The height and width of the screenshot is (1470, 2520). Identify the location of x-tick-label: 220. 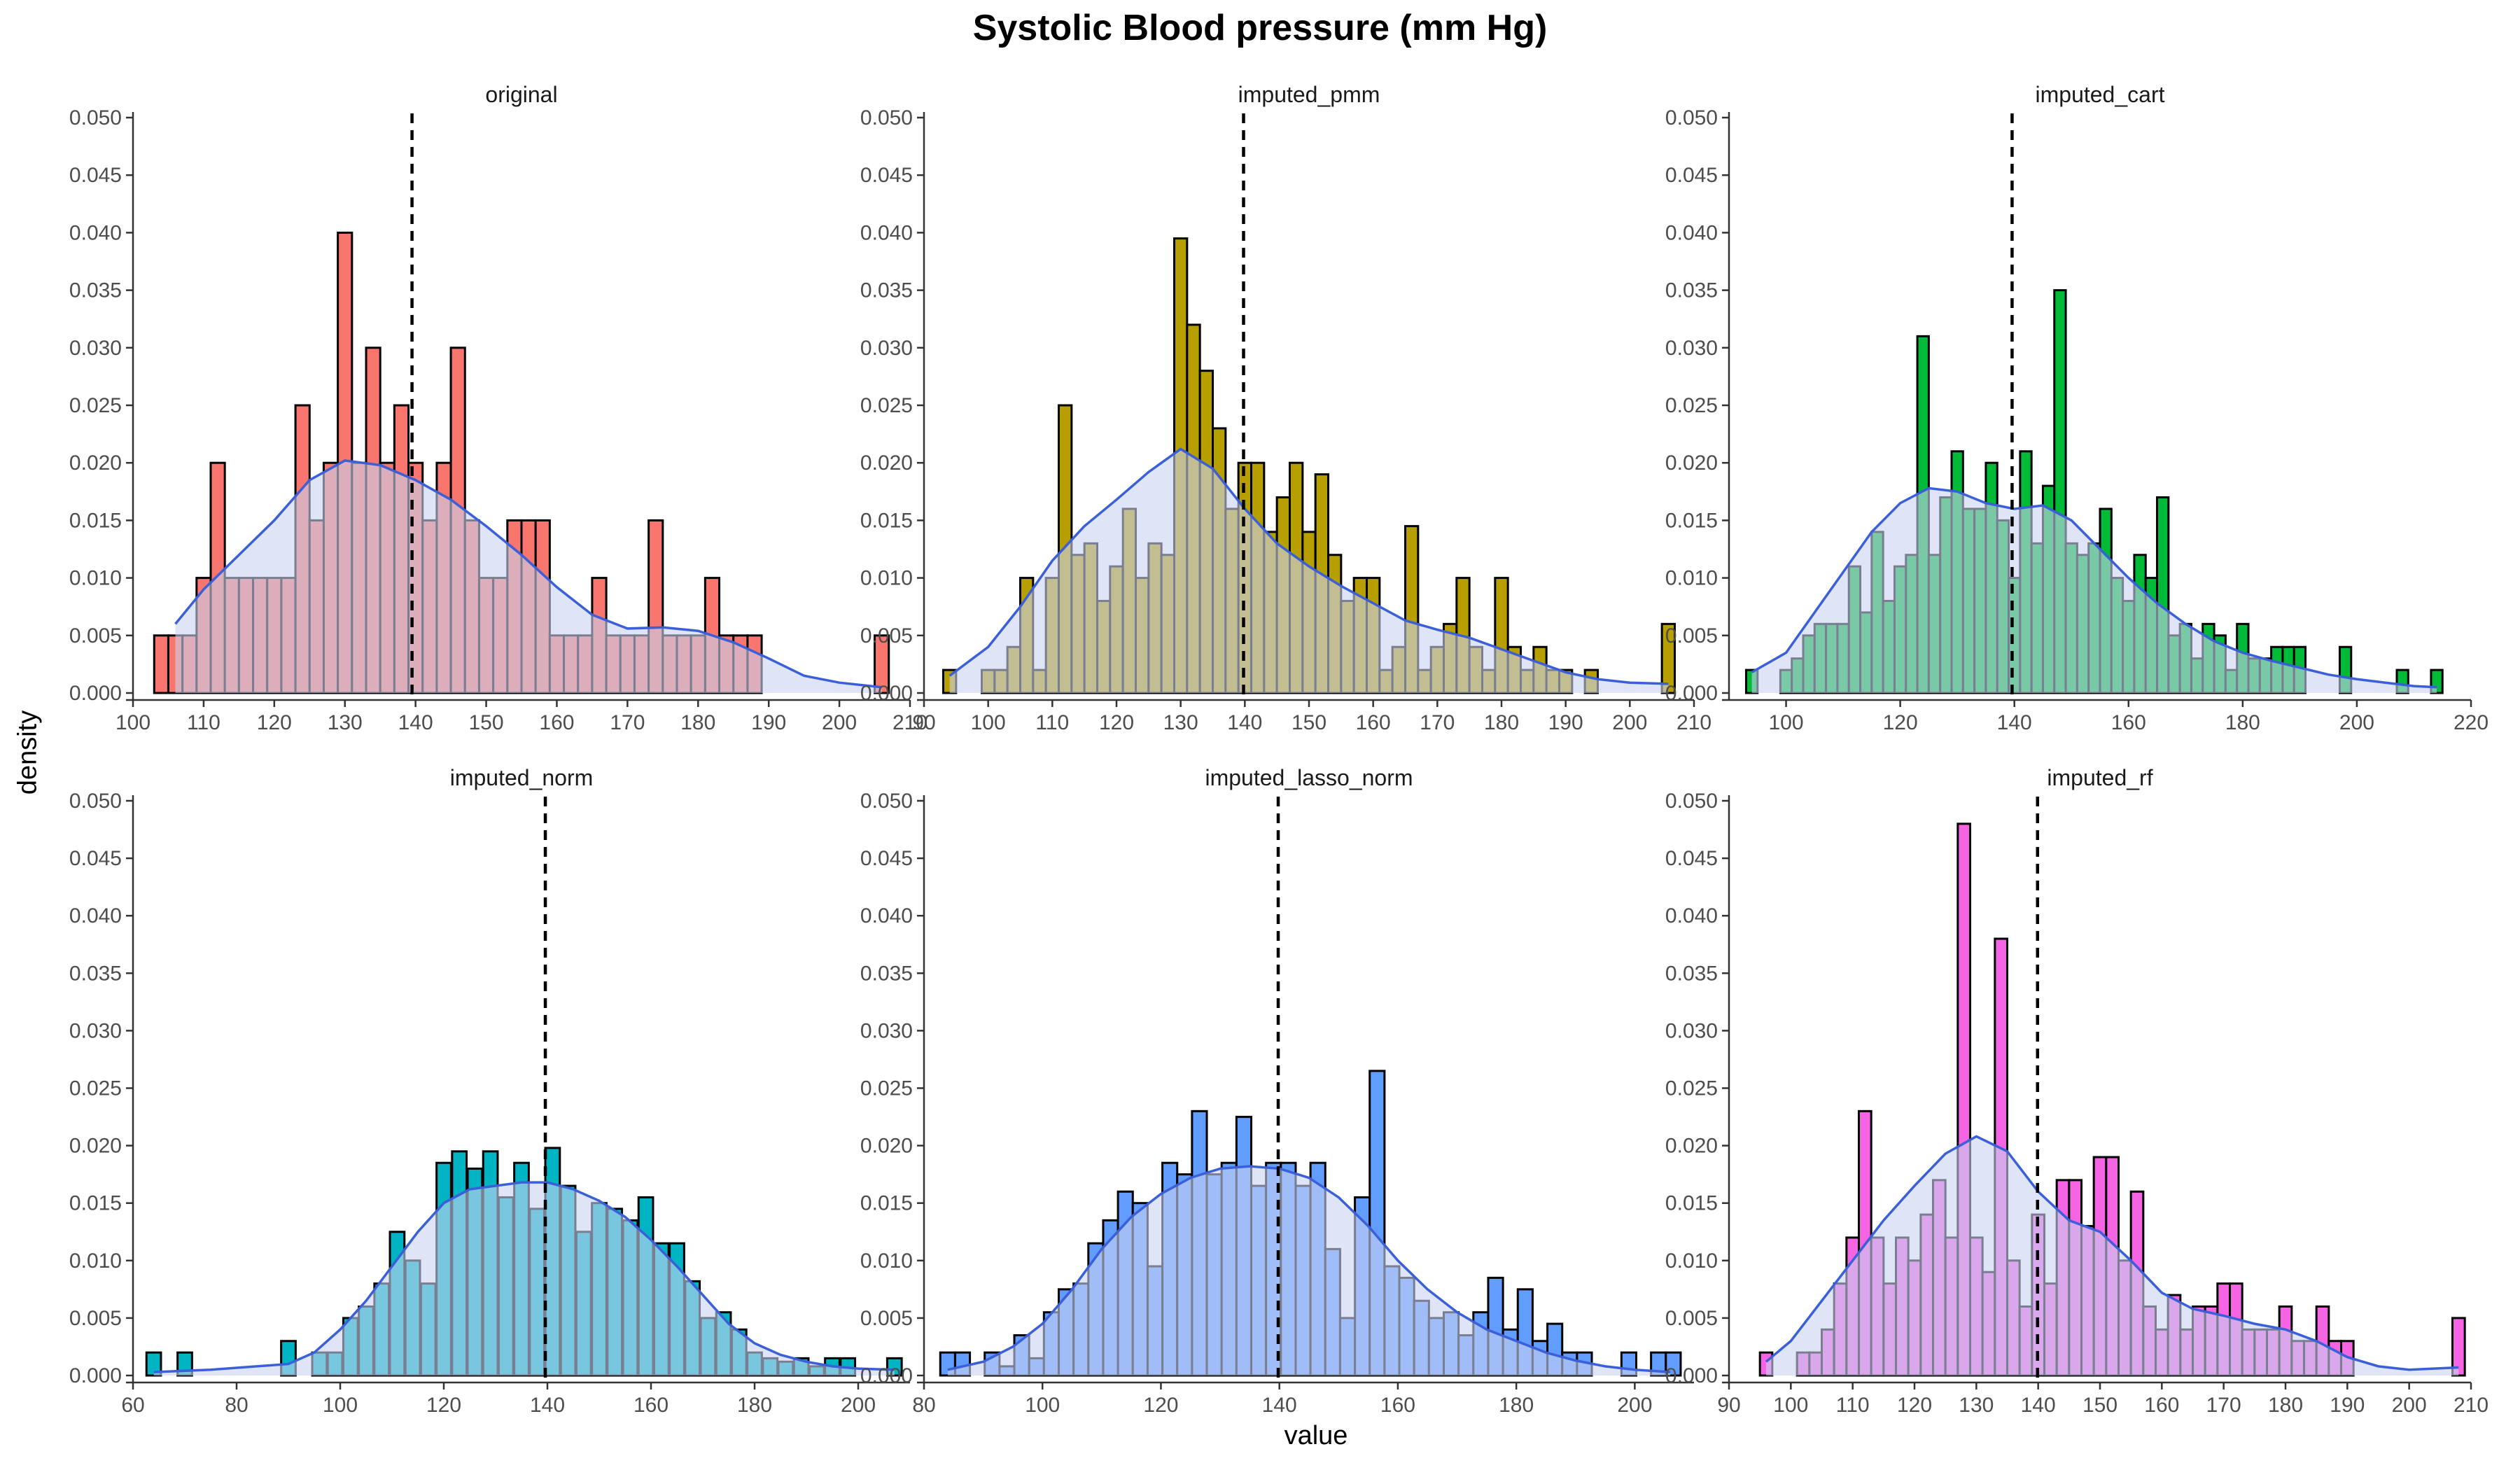
(2471, 722).